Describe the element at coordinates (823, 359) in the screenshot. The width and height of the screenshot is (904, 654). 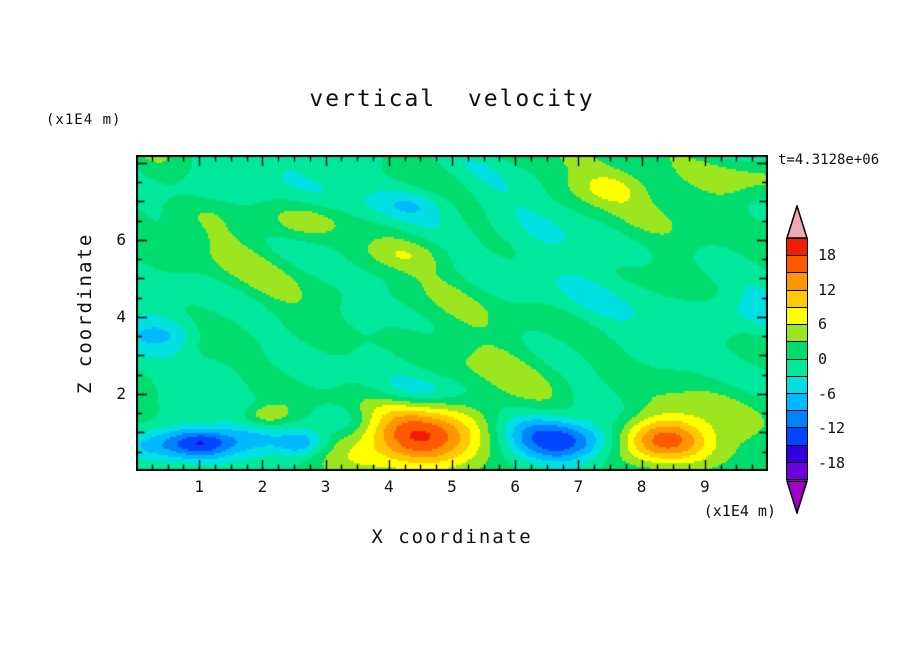
I see `colorbar-tick-label: 0` at that location.